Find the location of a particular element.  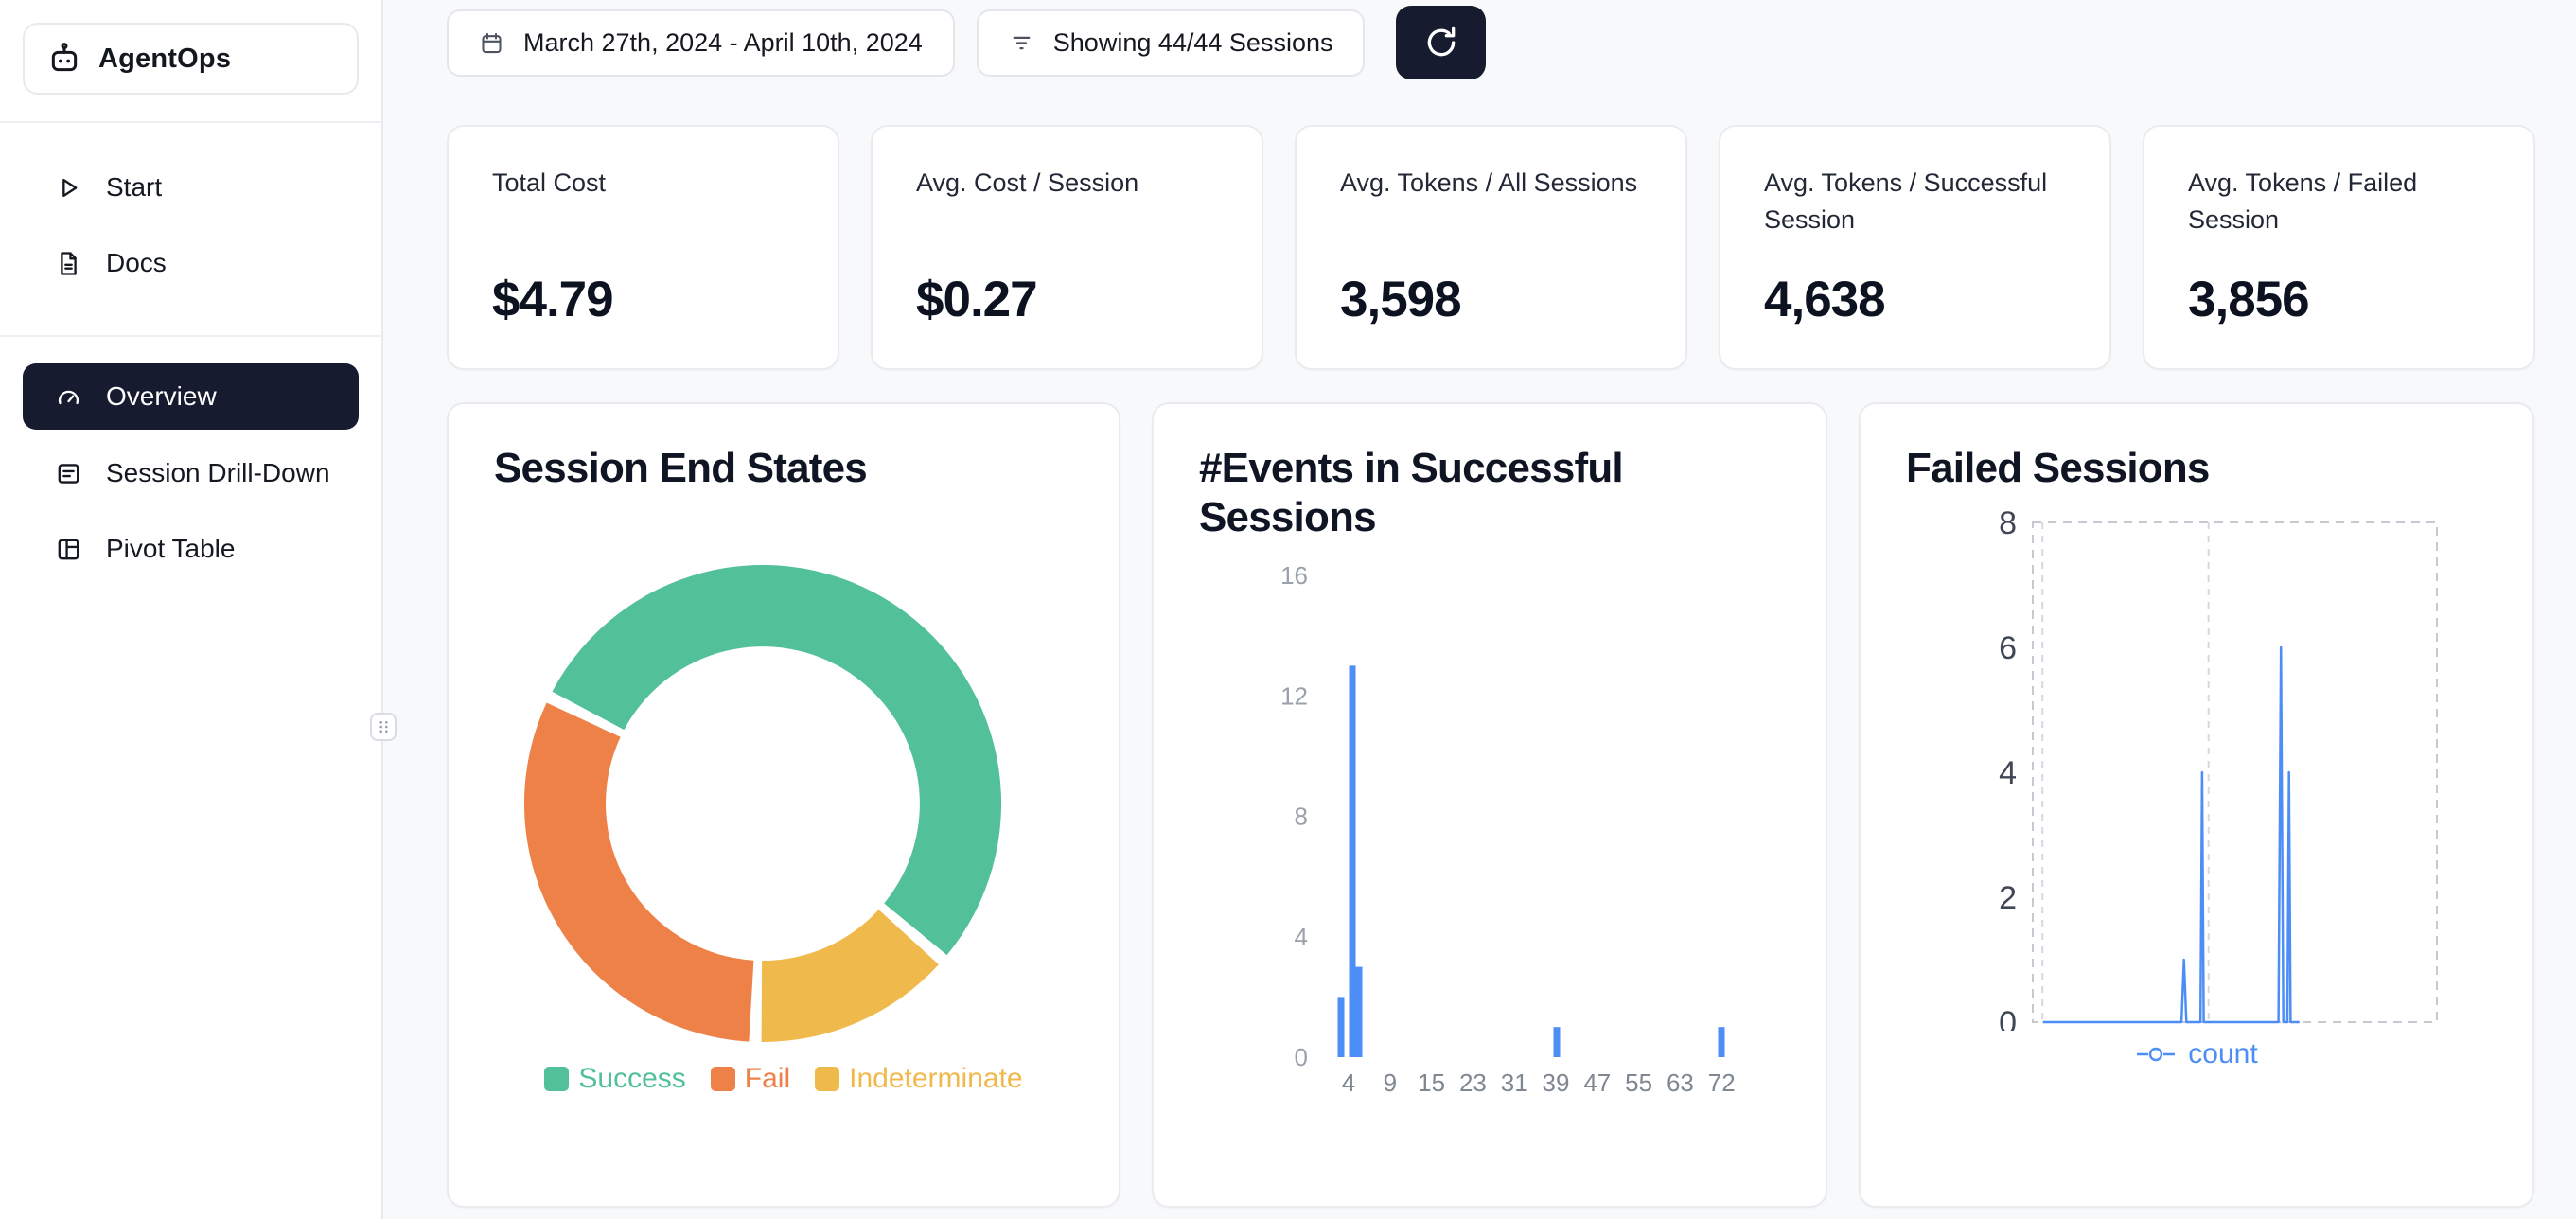

sidebar-item-docs: Docs is located at coordinates (190, 263).